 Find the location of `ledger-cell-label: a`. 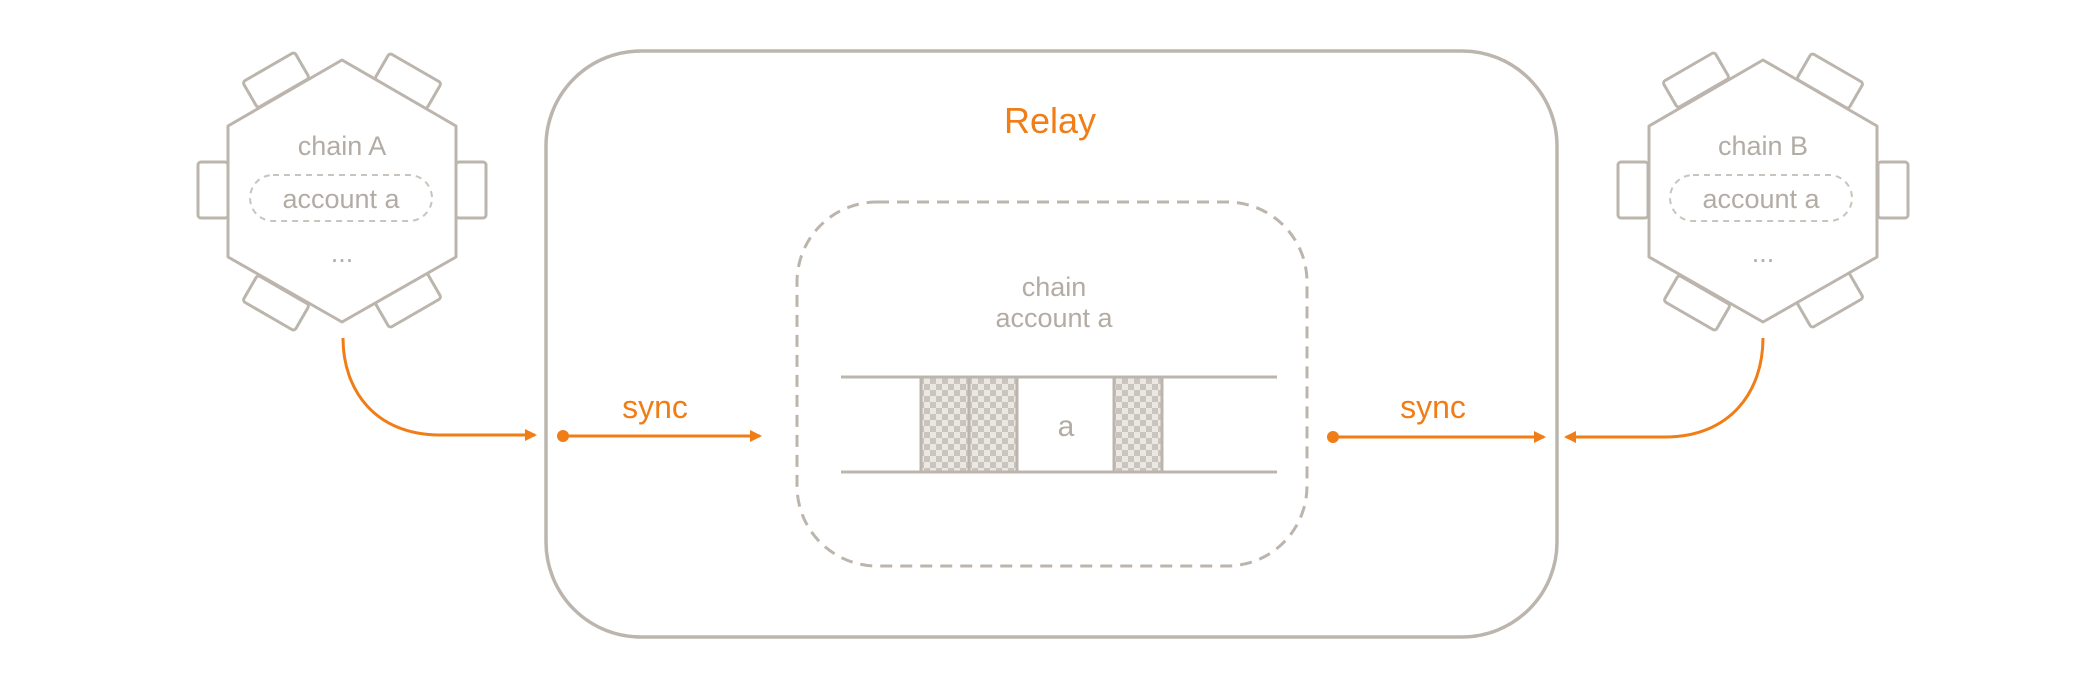

ledger-cell-label: a is located at coordinates (1066, 426).